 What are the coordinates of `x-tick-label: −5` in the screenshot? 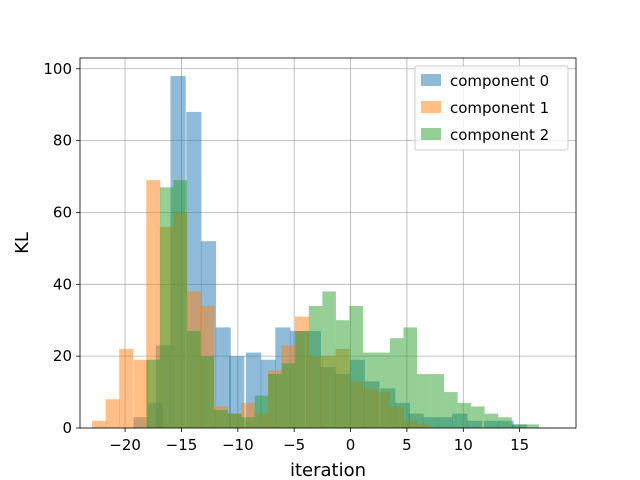 It's located at (294, 445).